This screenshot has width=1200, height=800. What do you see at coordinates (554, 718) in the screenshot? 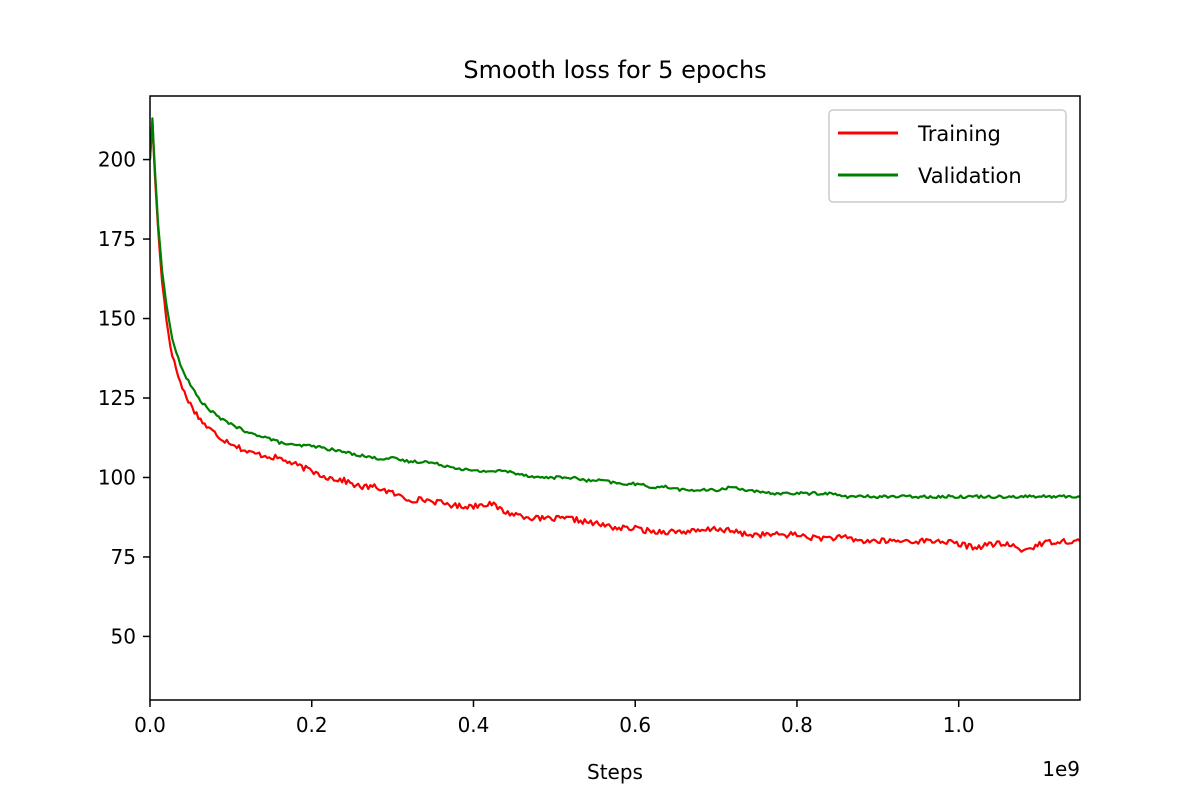
I see `x-axis: 0.0 0.2 0.4 0.6 0.8 1.0` at bounding box center [554, 718].